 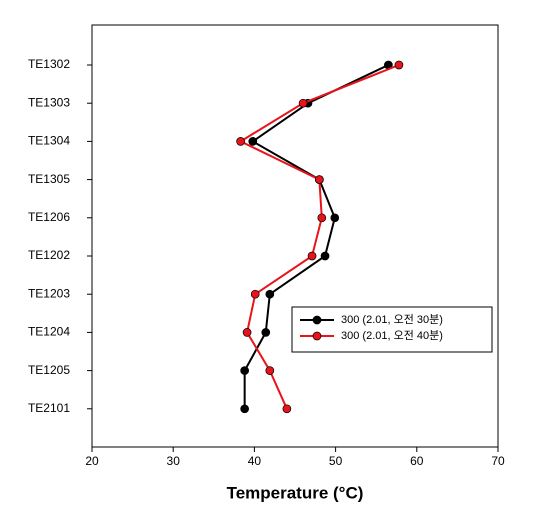 I want to click on x-tick-label: 70, so click(x=498, y=461).